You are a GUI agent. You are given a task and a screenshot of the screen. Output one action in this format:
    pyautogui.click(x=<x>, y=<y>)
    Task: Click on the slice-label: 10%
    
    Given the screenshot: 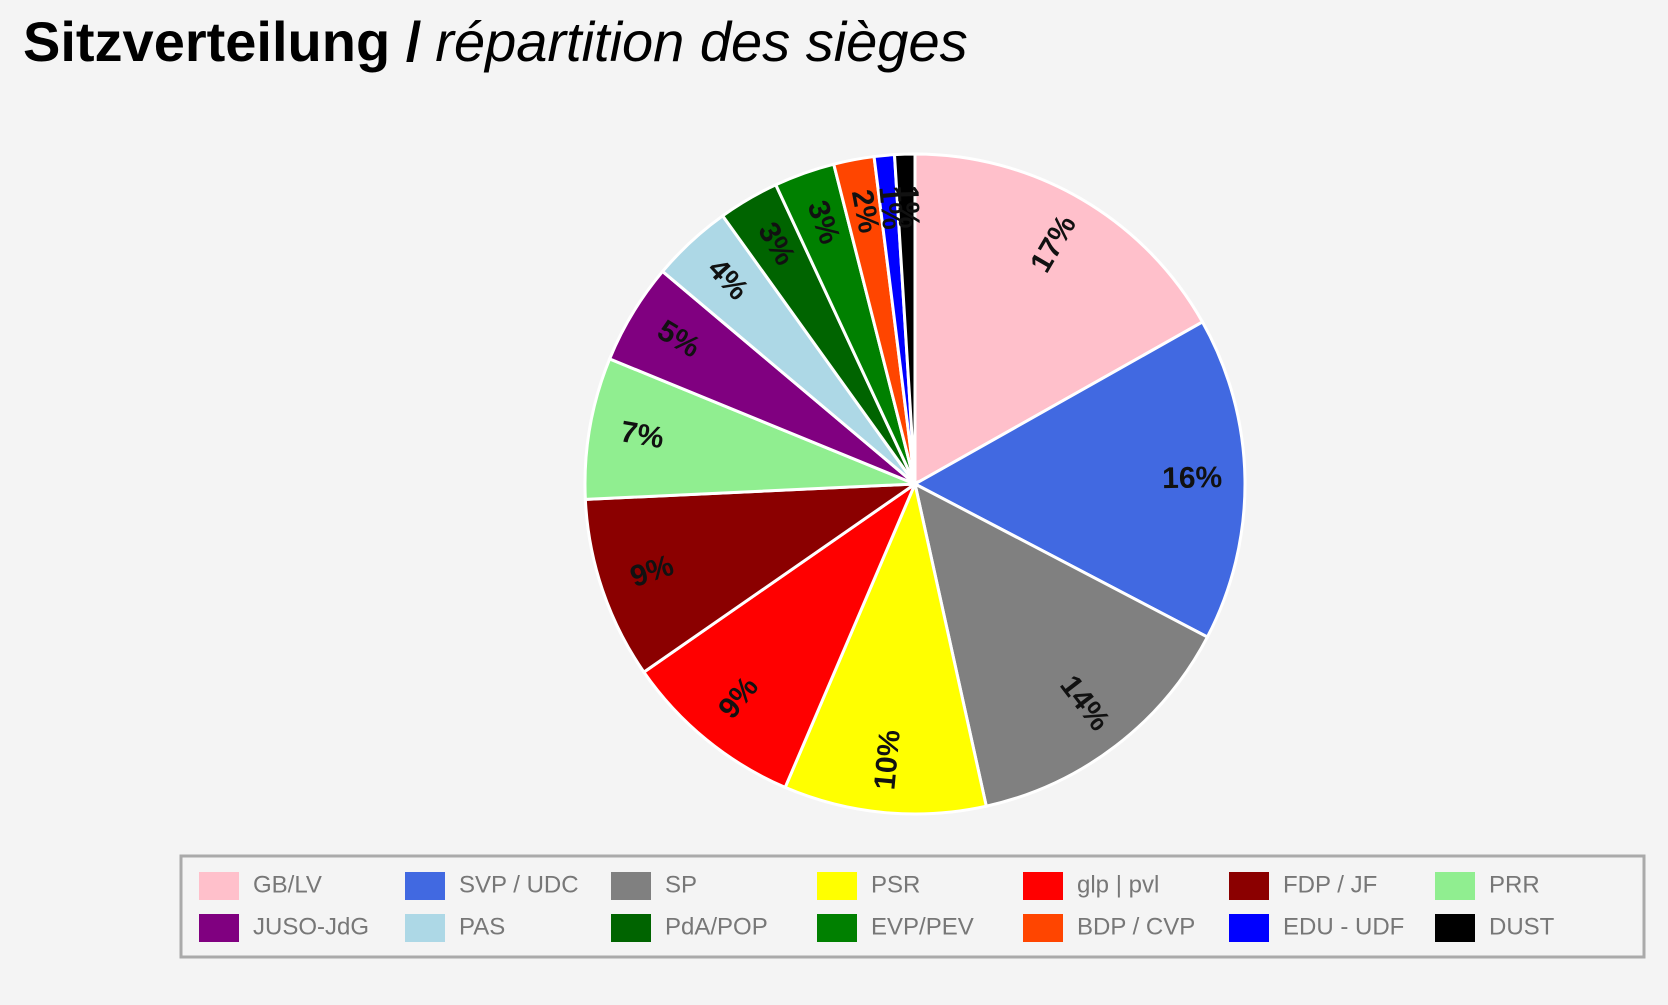 What is the action you would take?
    pyautogui.click(x=887, y=759)
    